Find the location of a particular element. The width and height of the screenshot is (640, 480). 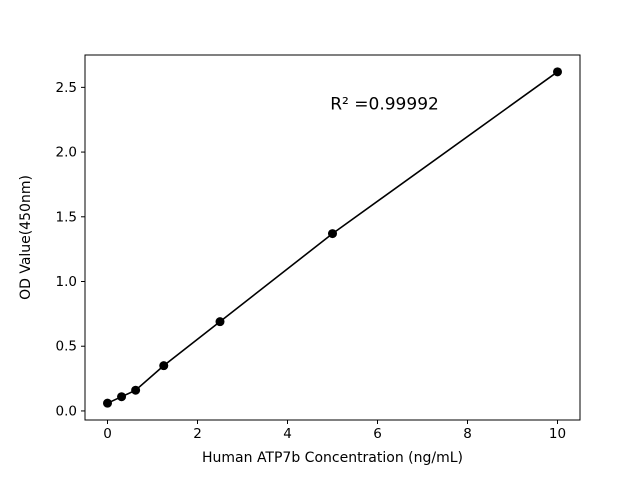

y-tick-label: 2.0 is located at coordinates (66, 153).